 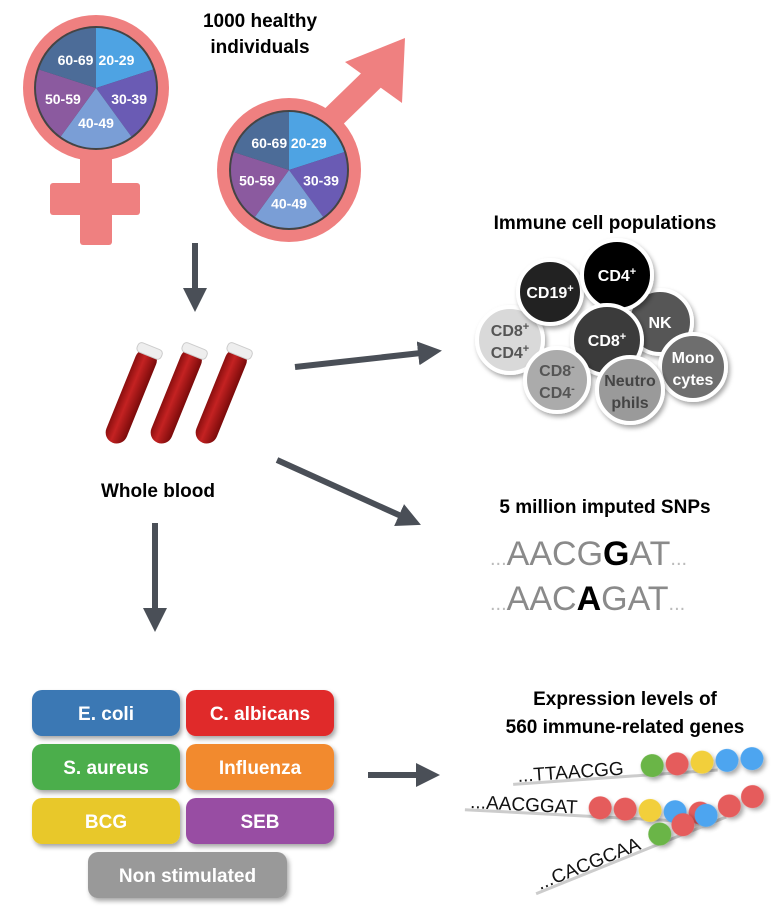 I want to click on cell-label: Mono, so click(x=693, y=358).